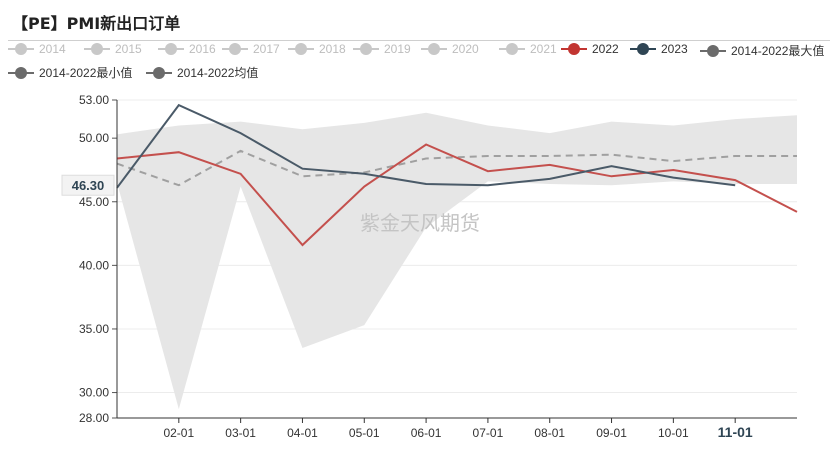  I want to click on legend-item-2019: 2019, so click(382, 49).